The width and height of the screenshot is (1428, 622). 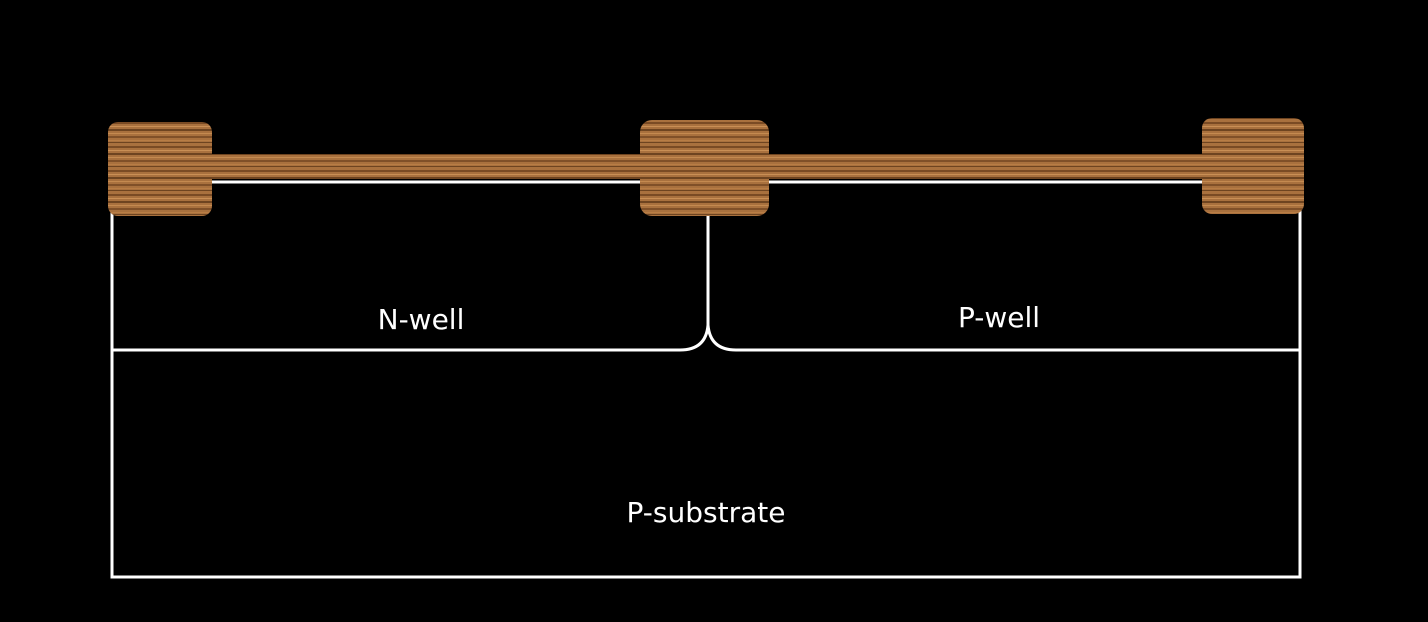 I want to click on psubstrate-label: P-substrate, so click(x=706, y=512).